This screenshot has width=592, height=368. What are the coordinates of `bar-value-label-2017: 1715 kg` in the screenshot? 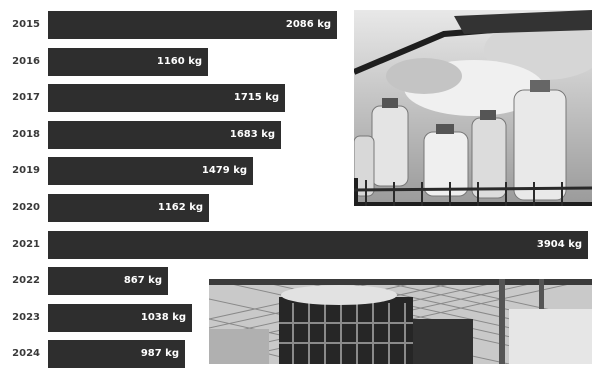 It's located at (256, 98).